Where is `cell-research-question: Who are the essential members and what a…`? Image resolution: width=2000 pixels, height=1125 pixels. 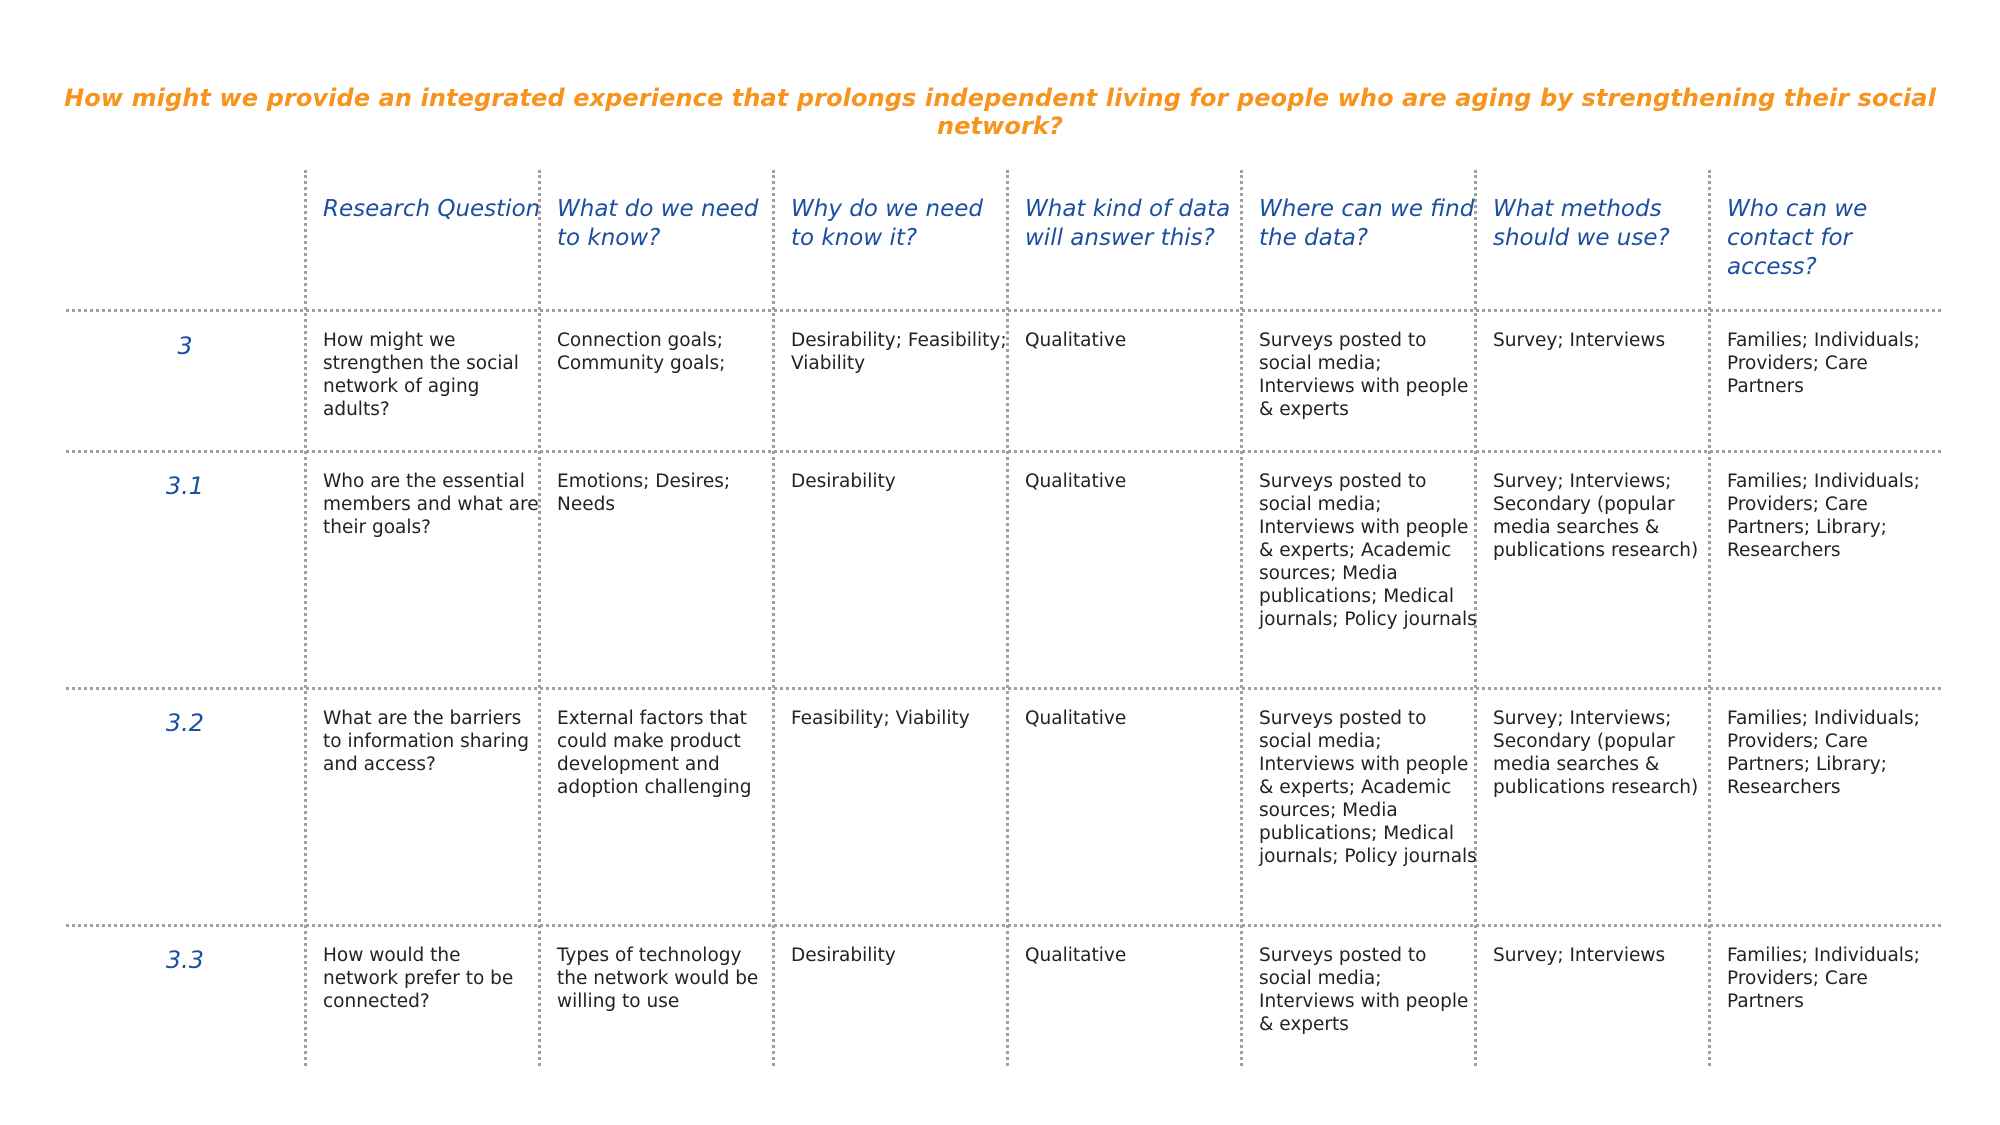 cell-research-question: Who are the essential members and what a… is located at coordinates (431, 504).